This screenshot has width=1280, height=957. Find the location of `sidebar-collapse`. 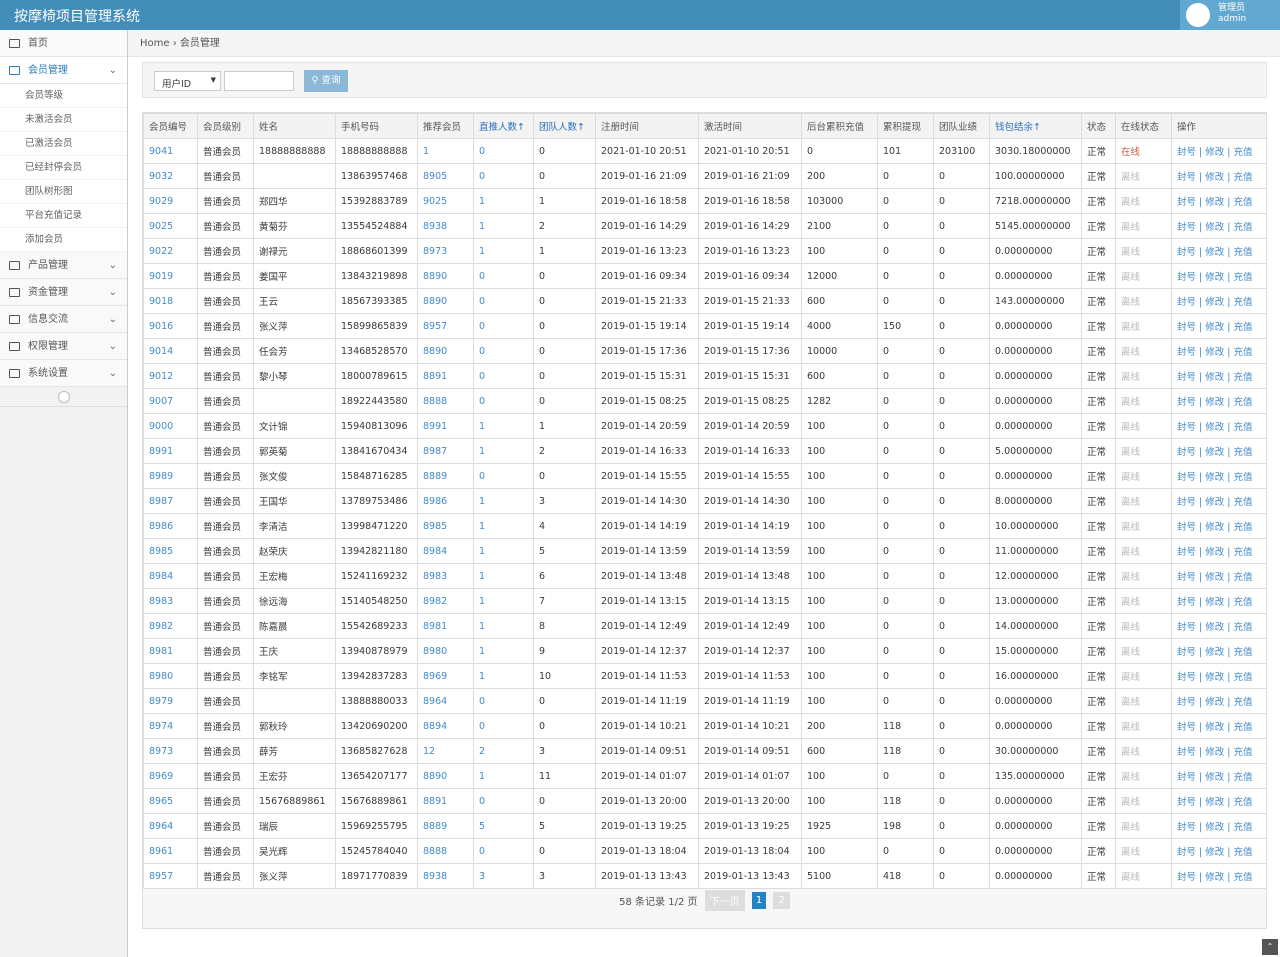

sidebar-collapse is located at coordinates (63, 397).